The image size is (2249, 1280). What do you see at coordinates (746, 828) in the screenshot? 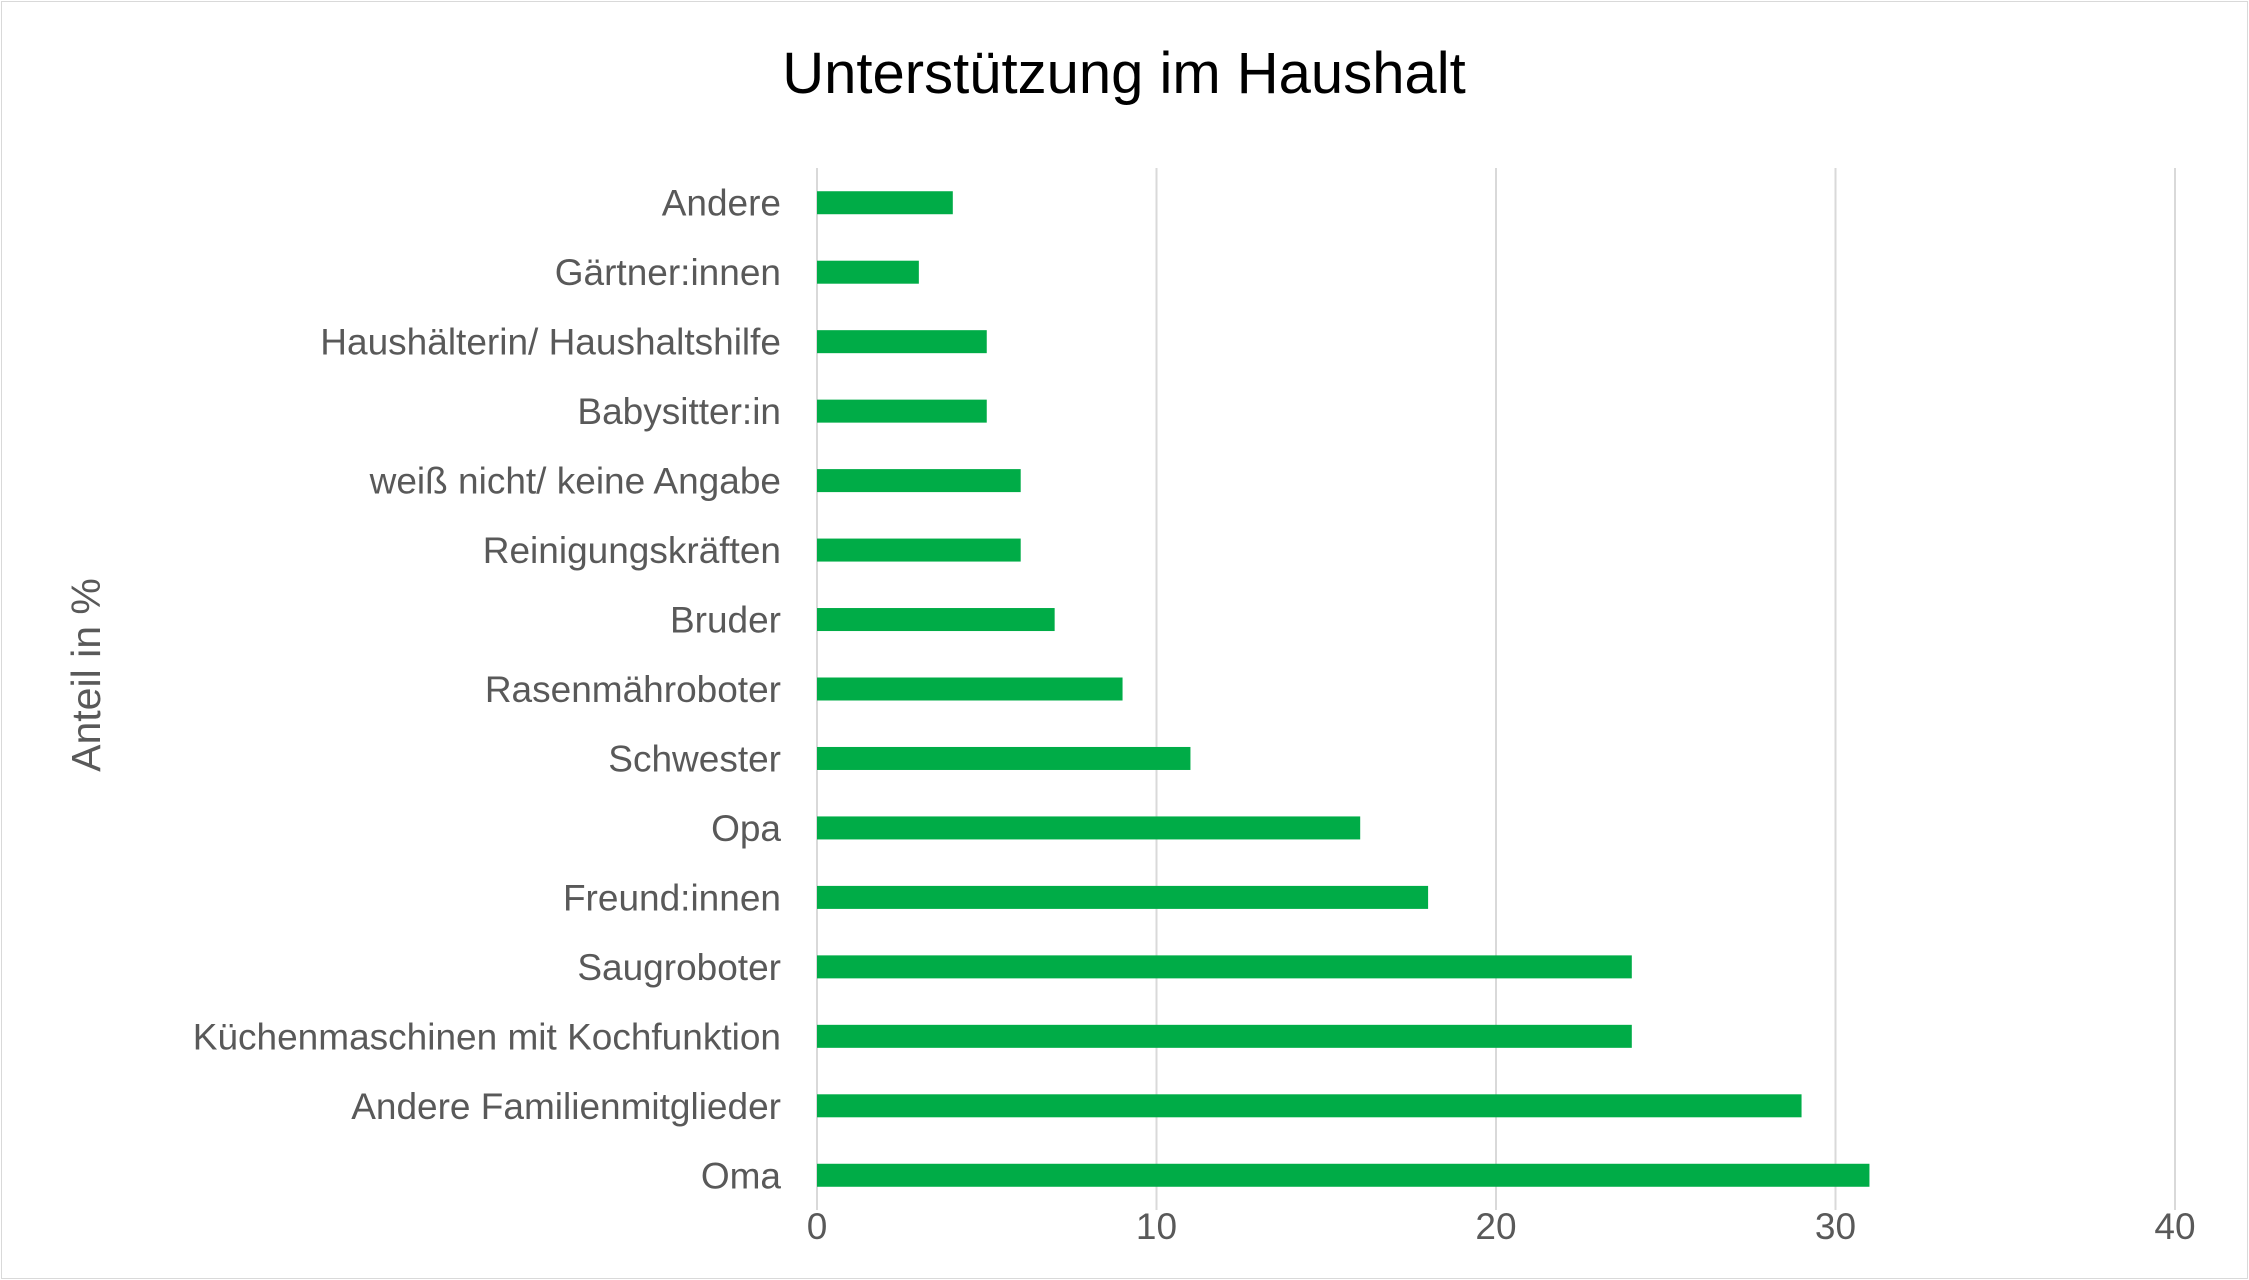
I see `category-label-6: Opa` at bounding box center [746, 828].